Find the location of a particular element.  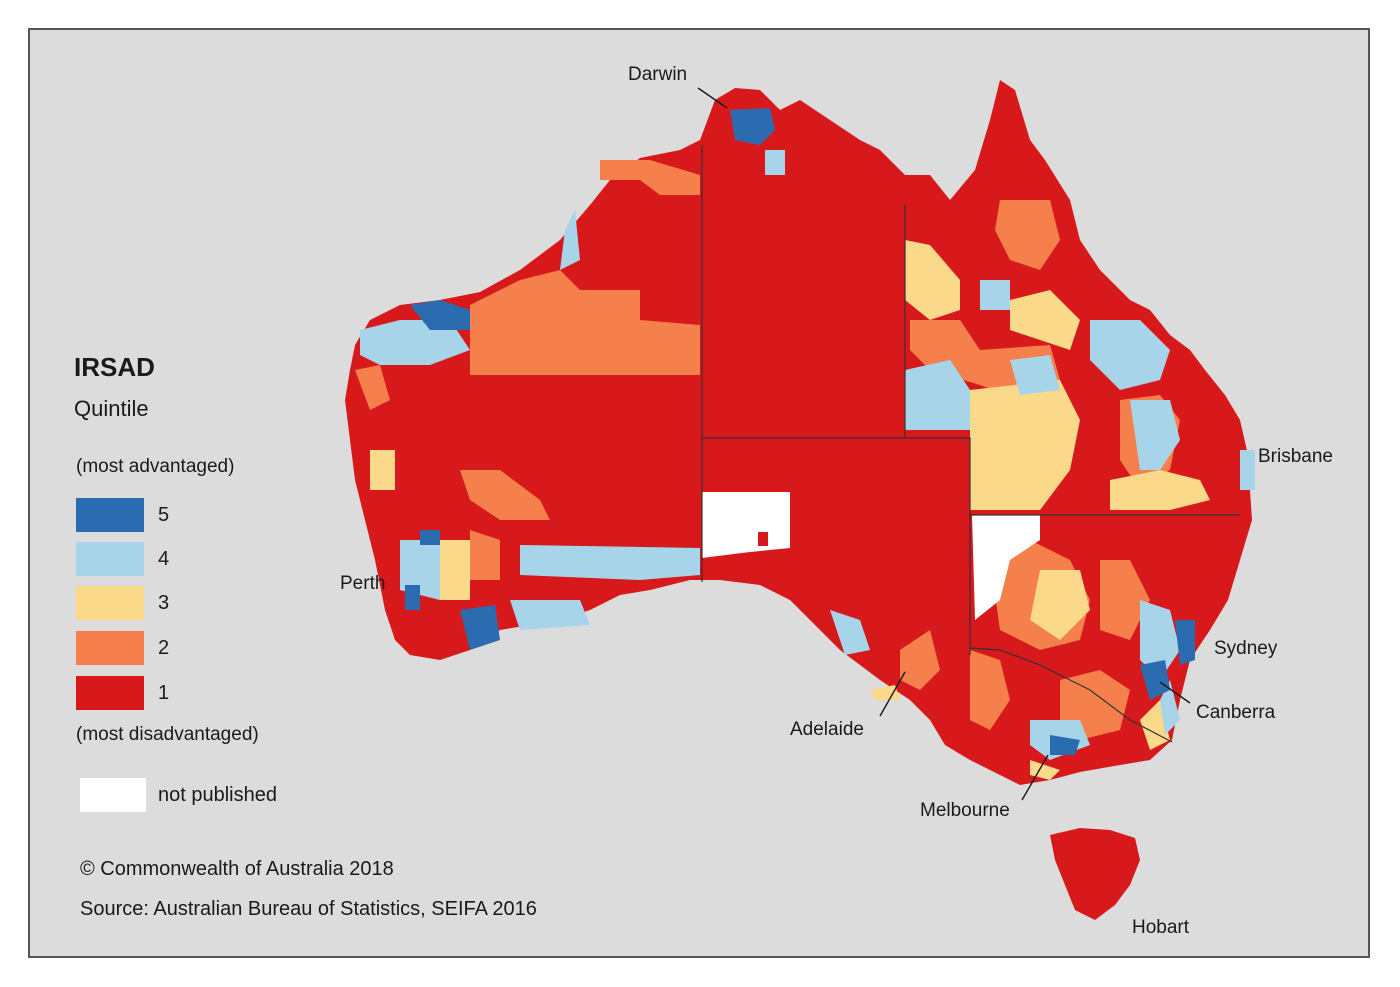

legend-item-5: 5 is located at coordinates (122, 515).